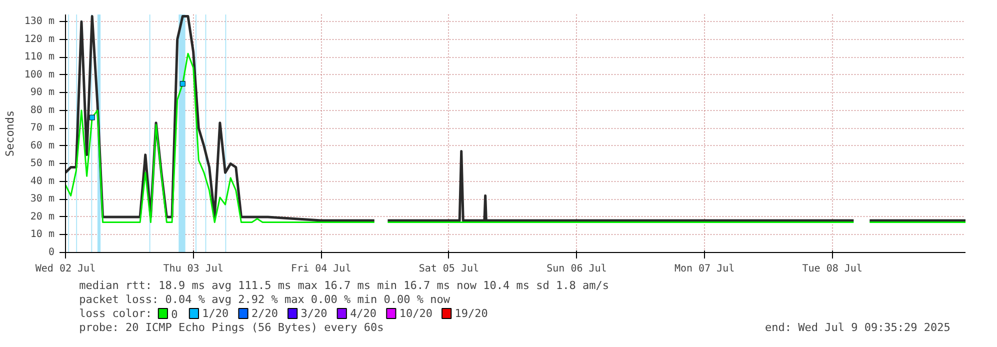  What do you see at coordinates (415, 313) in the screenshot?
I see `legend-label: 10/20` at bounding box center [415, 313].